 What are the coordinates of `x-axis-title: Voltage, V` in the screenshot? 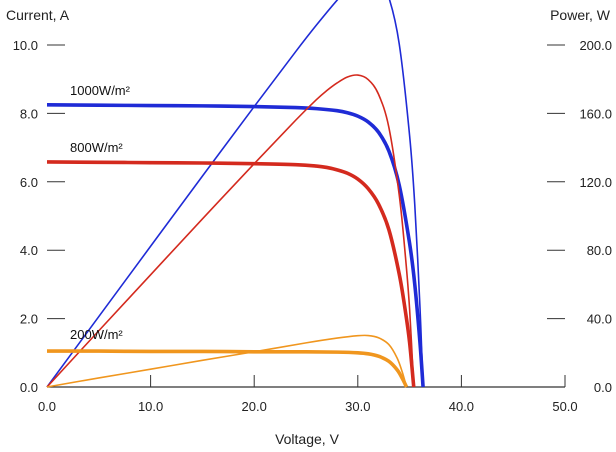 It's located at (307, 439).